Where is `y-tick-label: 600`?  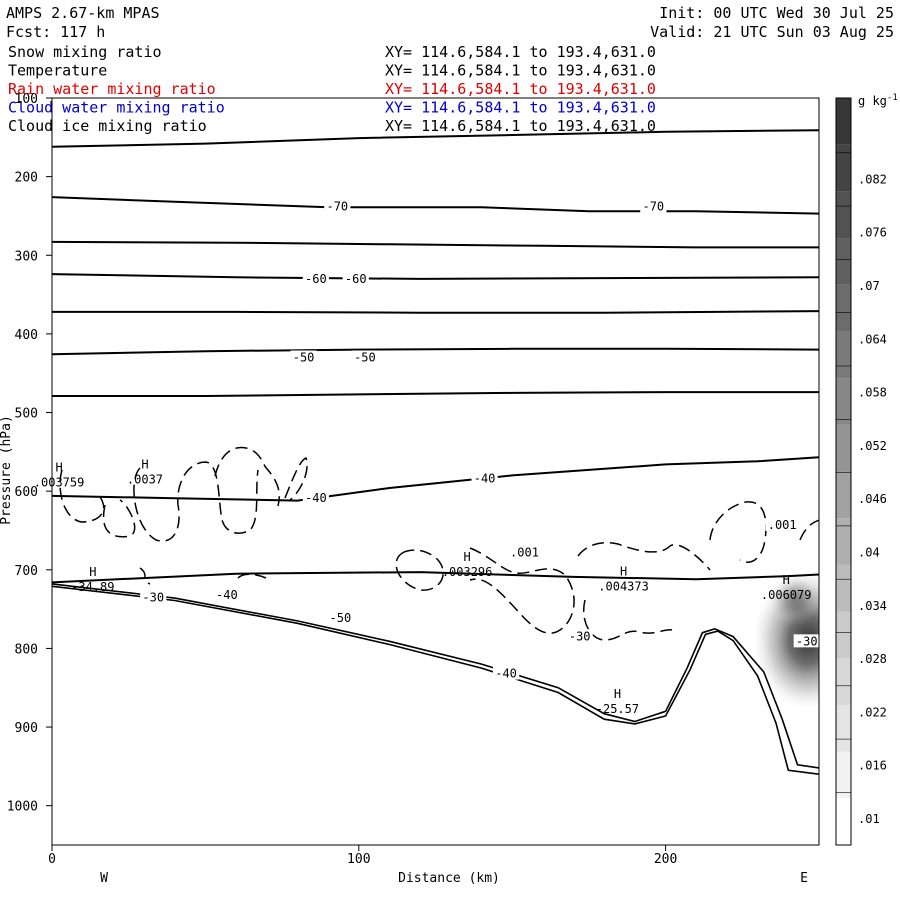 y-tick-label: 600 is located at coordinates (26, 492).